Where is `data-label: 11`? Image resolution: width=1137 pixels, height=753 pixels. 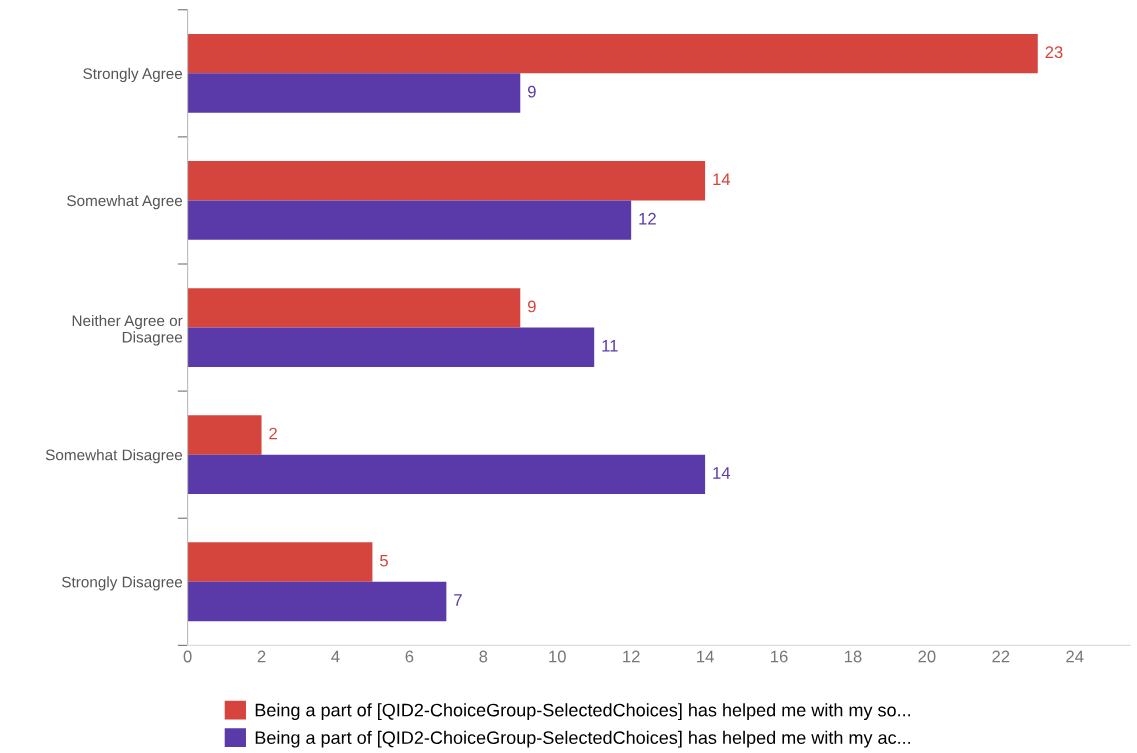
data-label: 11 is located at coordinates (610, 346).